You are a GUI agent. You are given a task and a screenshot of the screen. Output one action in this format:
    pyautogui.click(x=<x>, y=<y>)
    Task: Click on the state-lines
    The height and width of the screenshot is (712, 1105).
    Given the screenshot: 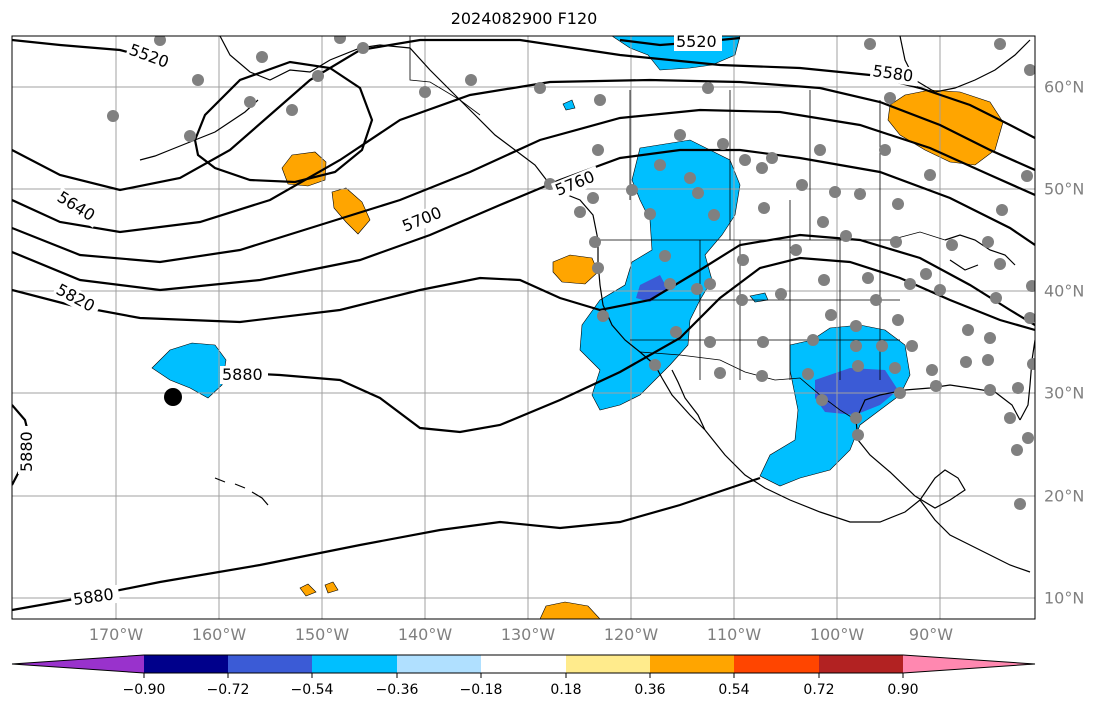 What is the action you would take?
    pyautogui.click(x=765, y=290)
    